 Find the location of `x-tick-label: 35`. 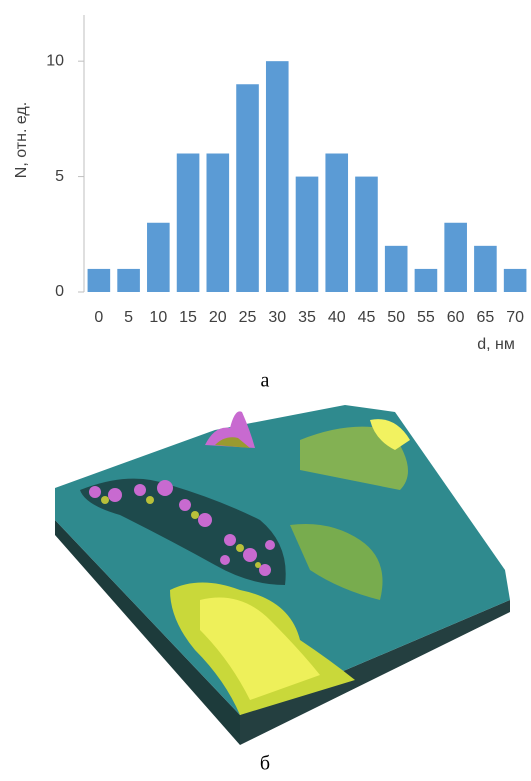

x-tick-label: 35 is located at coordinates (307, 317).